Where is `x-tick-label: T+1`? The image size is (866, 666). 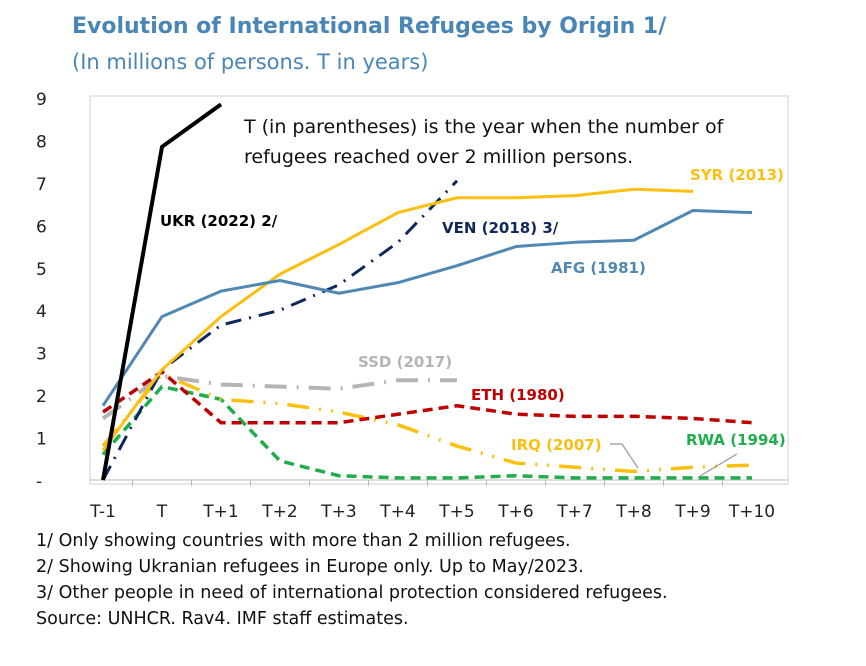
x-tick-label: T+1 is located at coordinates (220, 511).